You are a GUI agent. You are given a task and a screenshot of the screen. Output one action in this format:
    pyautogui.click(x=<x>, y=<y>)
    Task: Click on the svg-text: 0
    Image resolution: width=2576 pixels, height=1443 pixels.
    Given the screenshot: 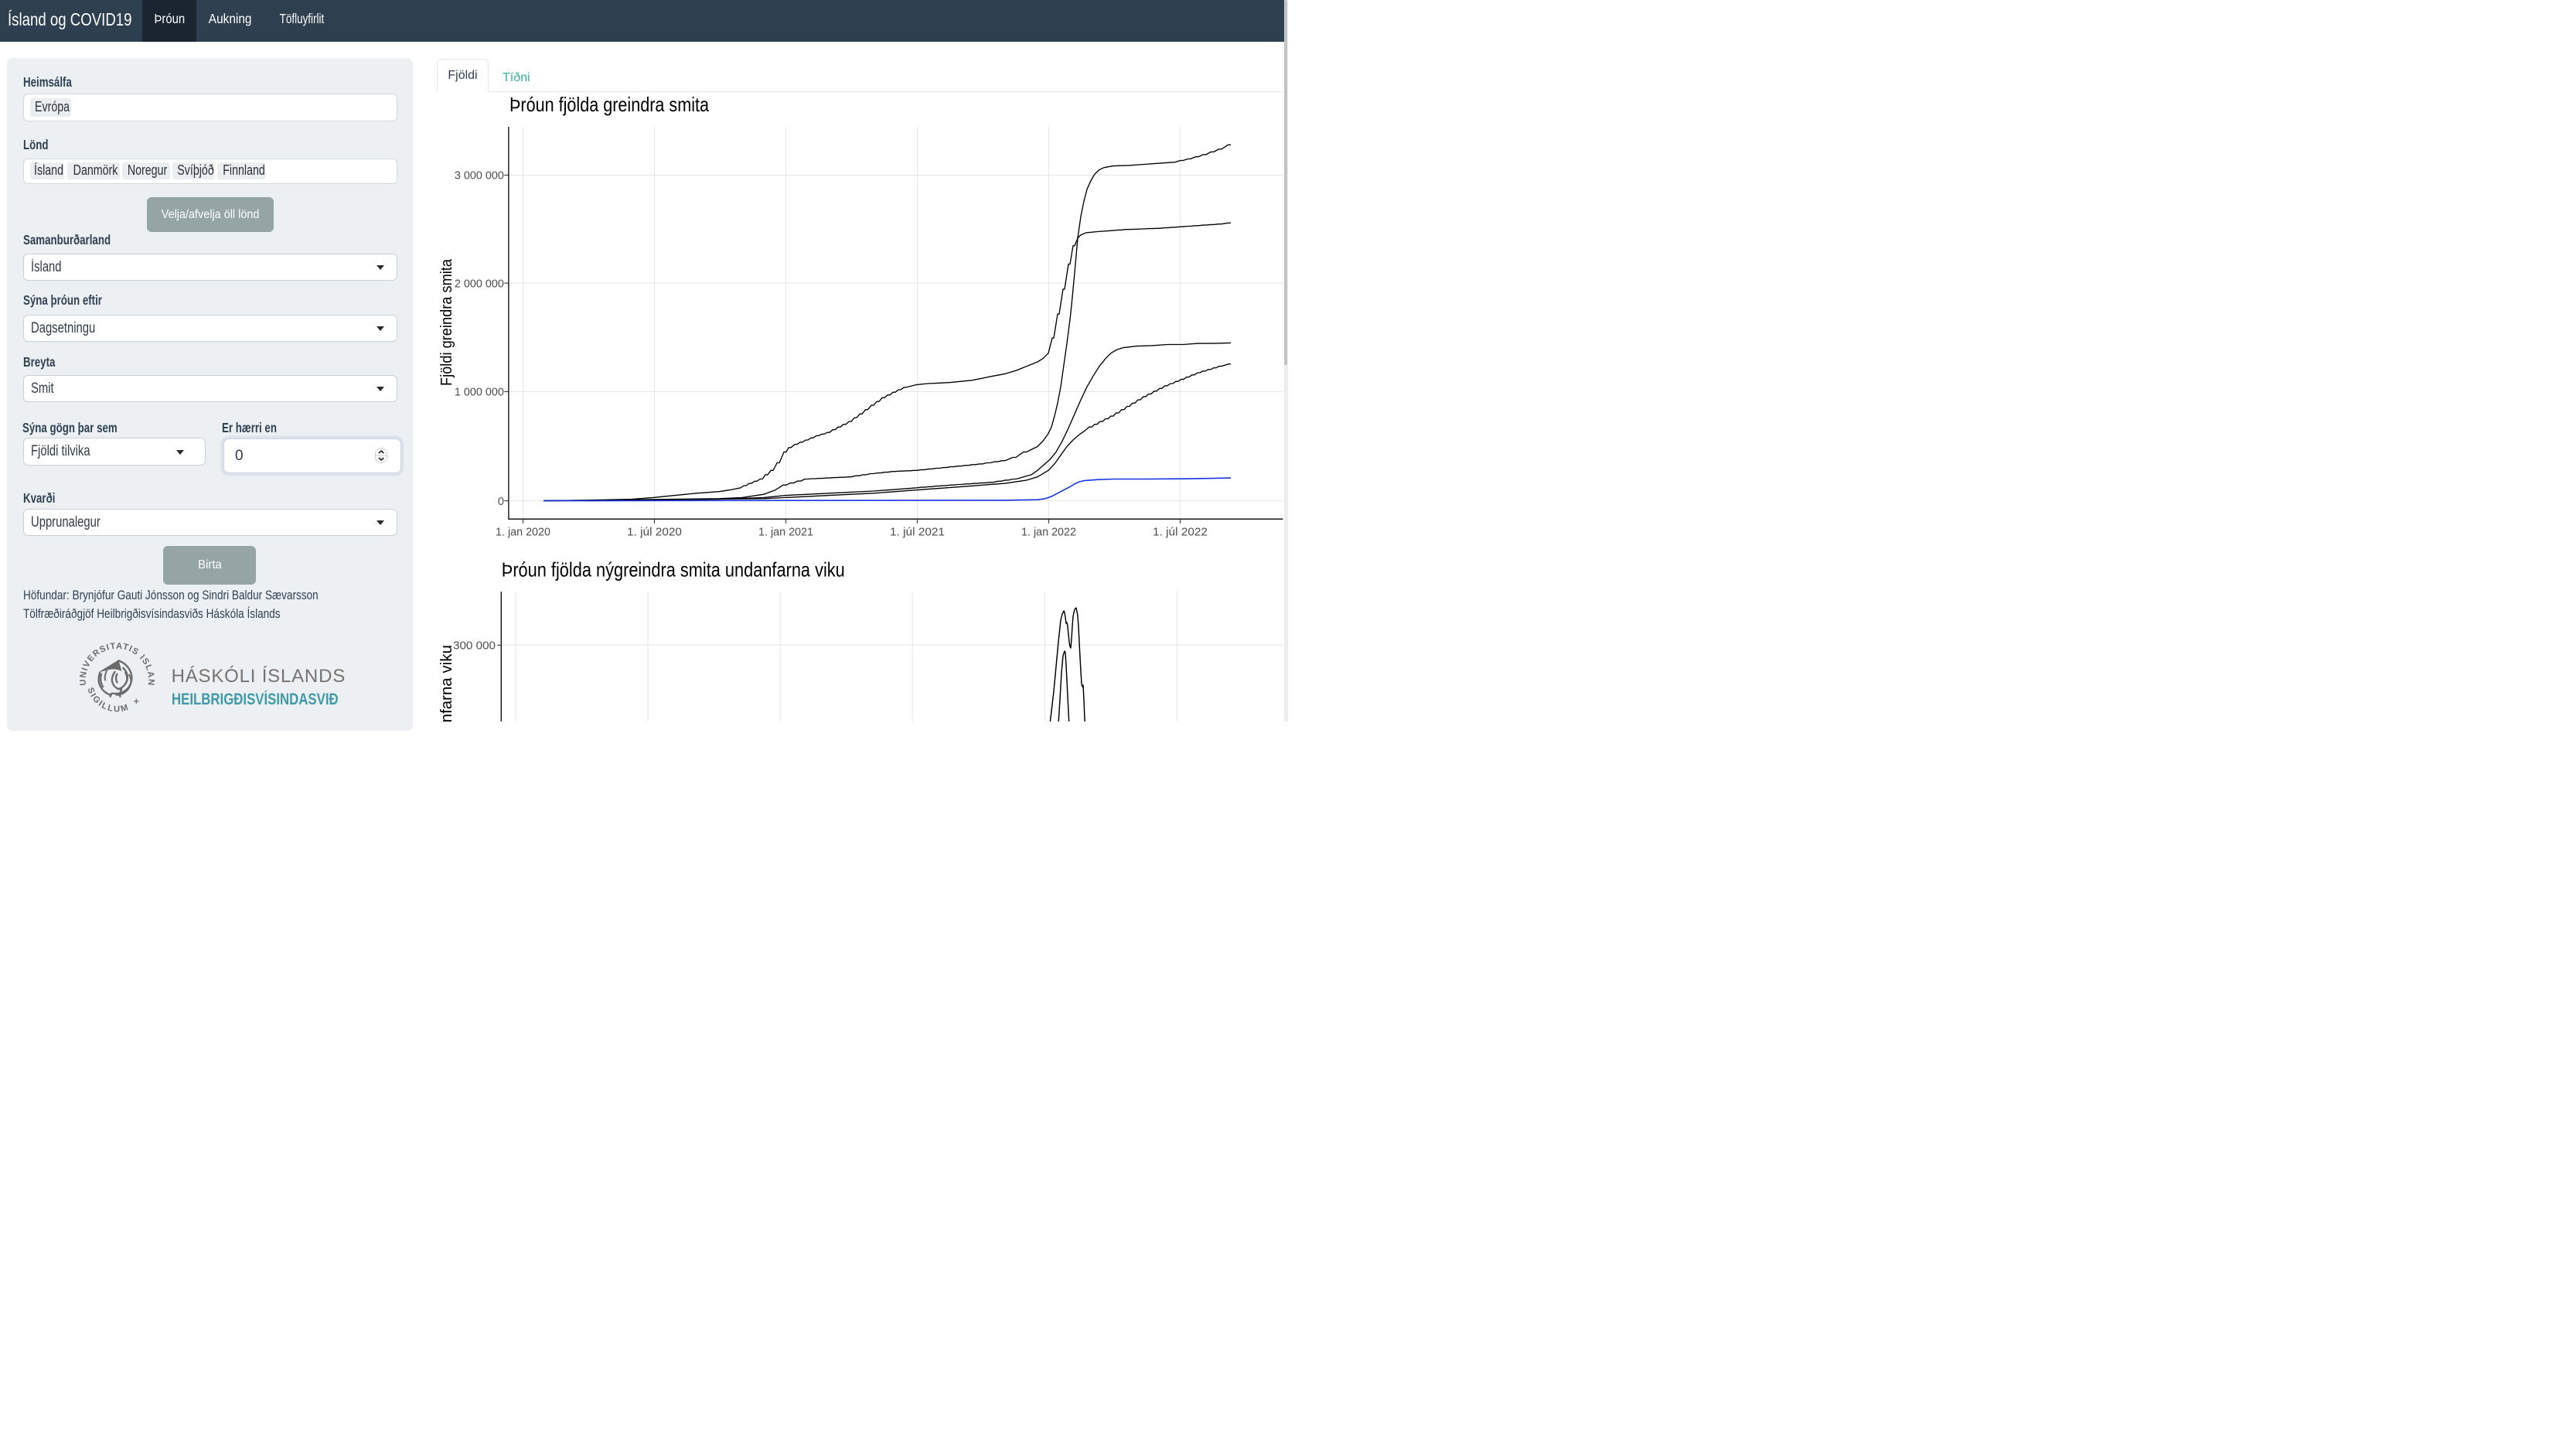 What is the action you would take?
    pyautogui.click(x=501, y=502)
    